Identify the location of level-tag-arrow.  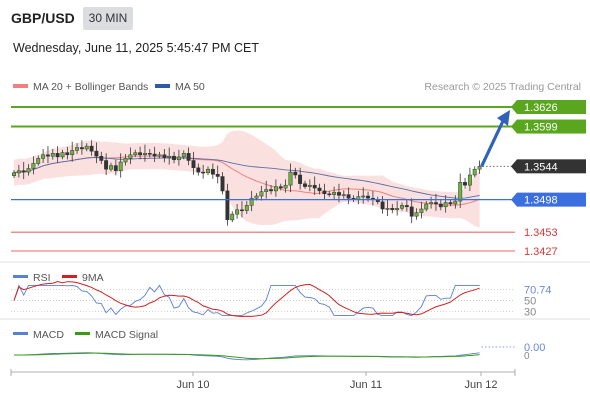
(514, 107).